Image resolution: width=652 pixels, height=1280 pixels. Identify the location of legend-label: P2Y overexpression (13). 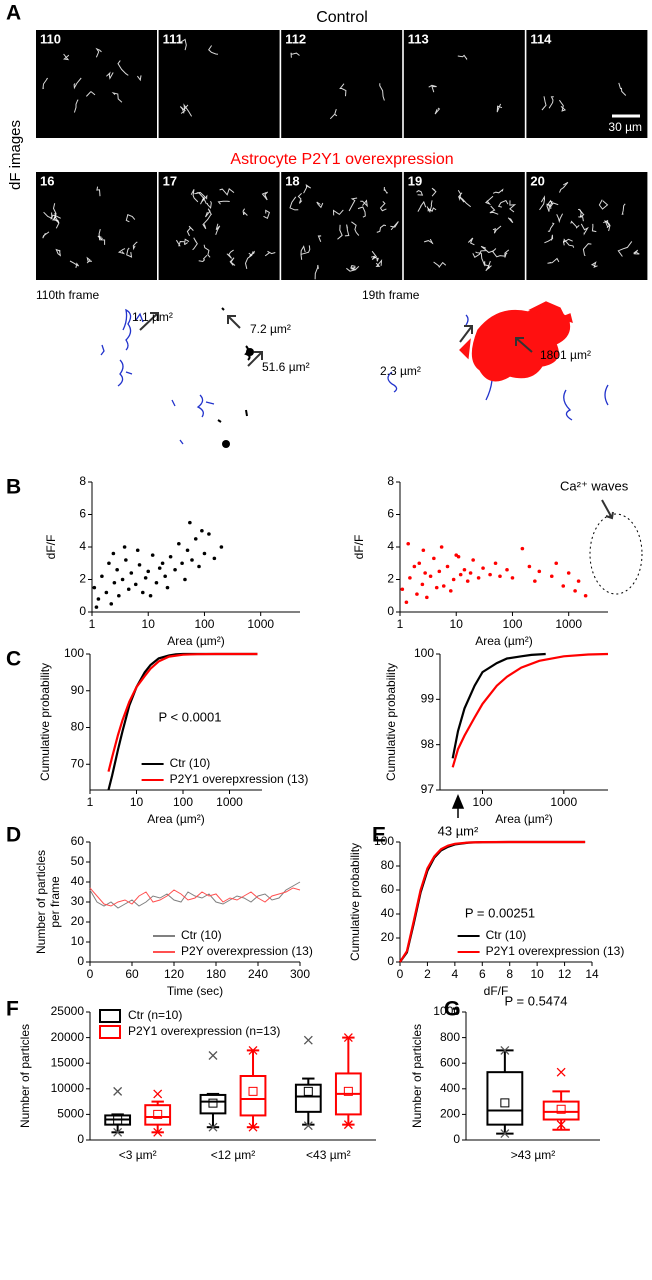
(247, 951).